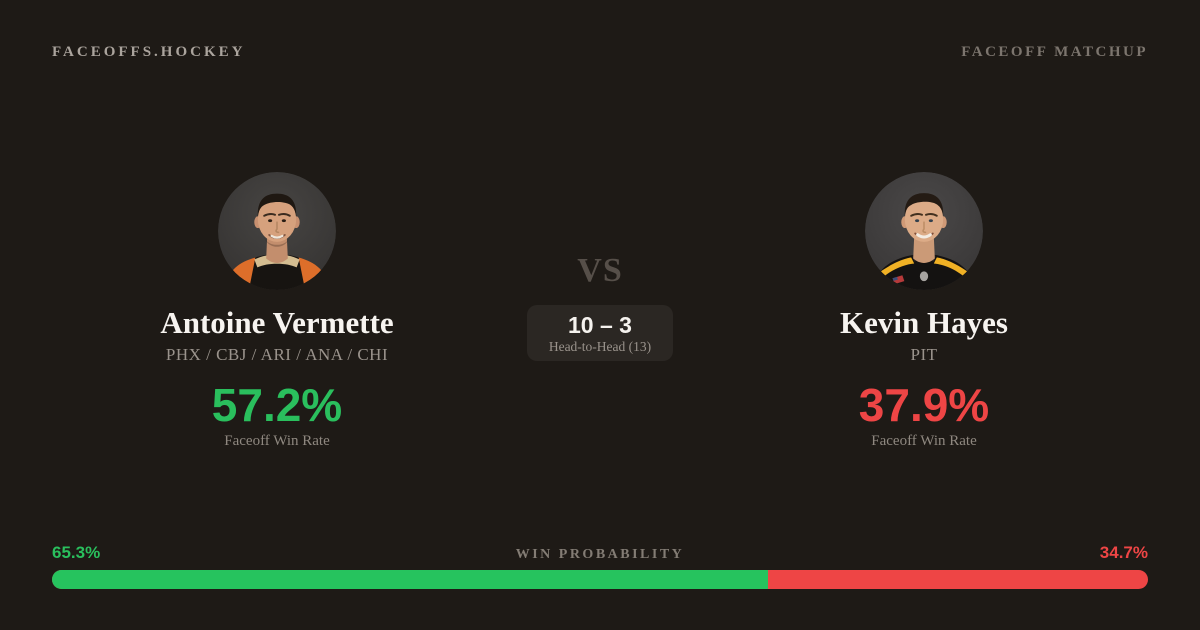 This screenshot has width=1200, height=630. I want to click on versus-section: VS 10 – 3 Head-to-Head (13), so click(600, 306).